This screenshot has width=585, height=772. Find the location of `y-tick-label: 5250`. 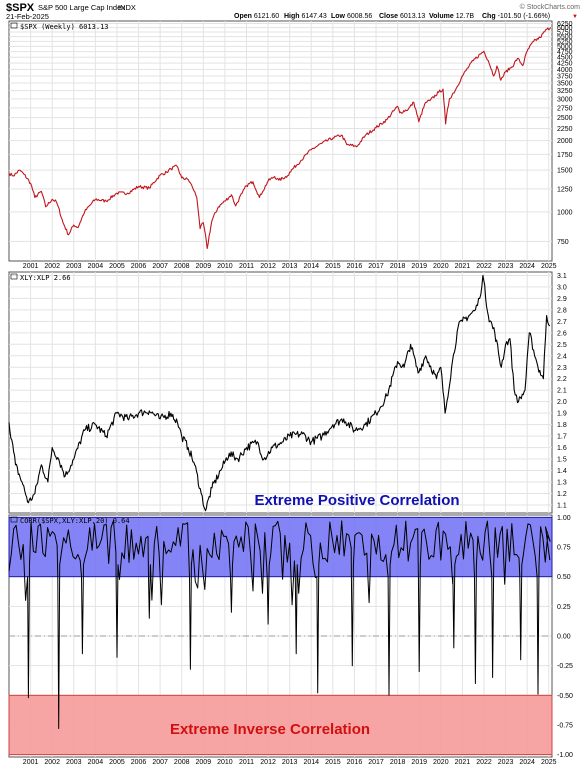

y-tick-label: 5250 is located at coordinates (565, 42).